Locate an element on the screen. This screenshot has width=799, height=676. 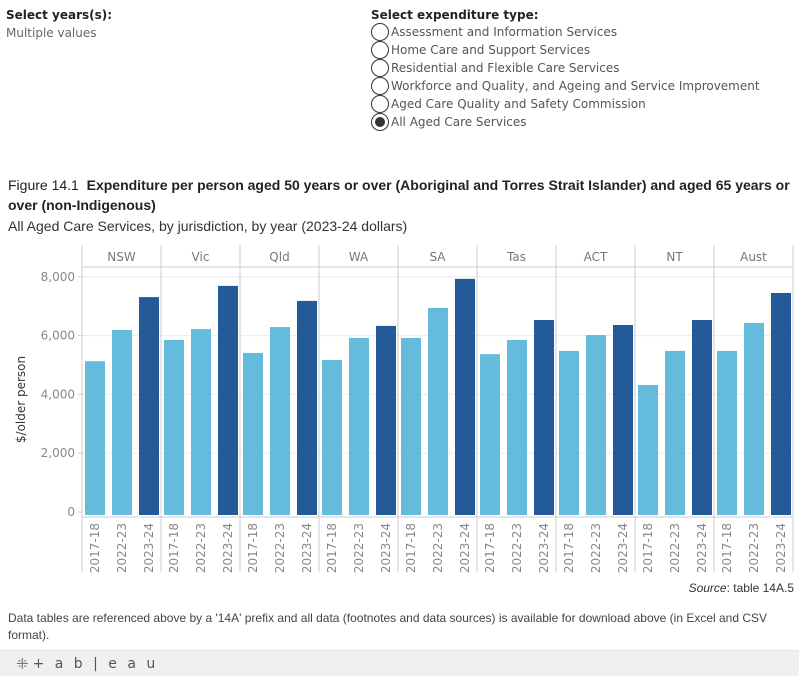
expenditure-option-label: Residential and Flexible Care Services is located at coordinates (505, 68).